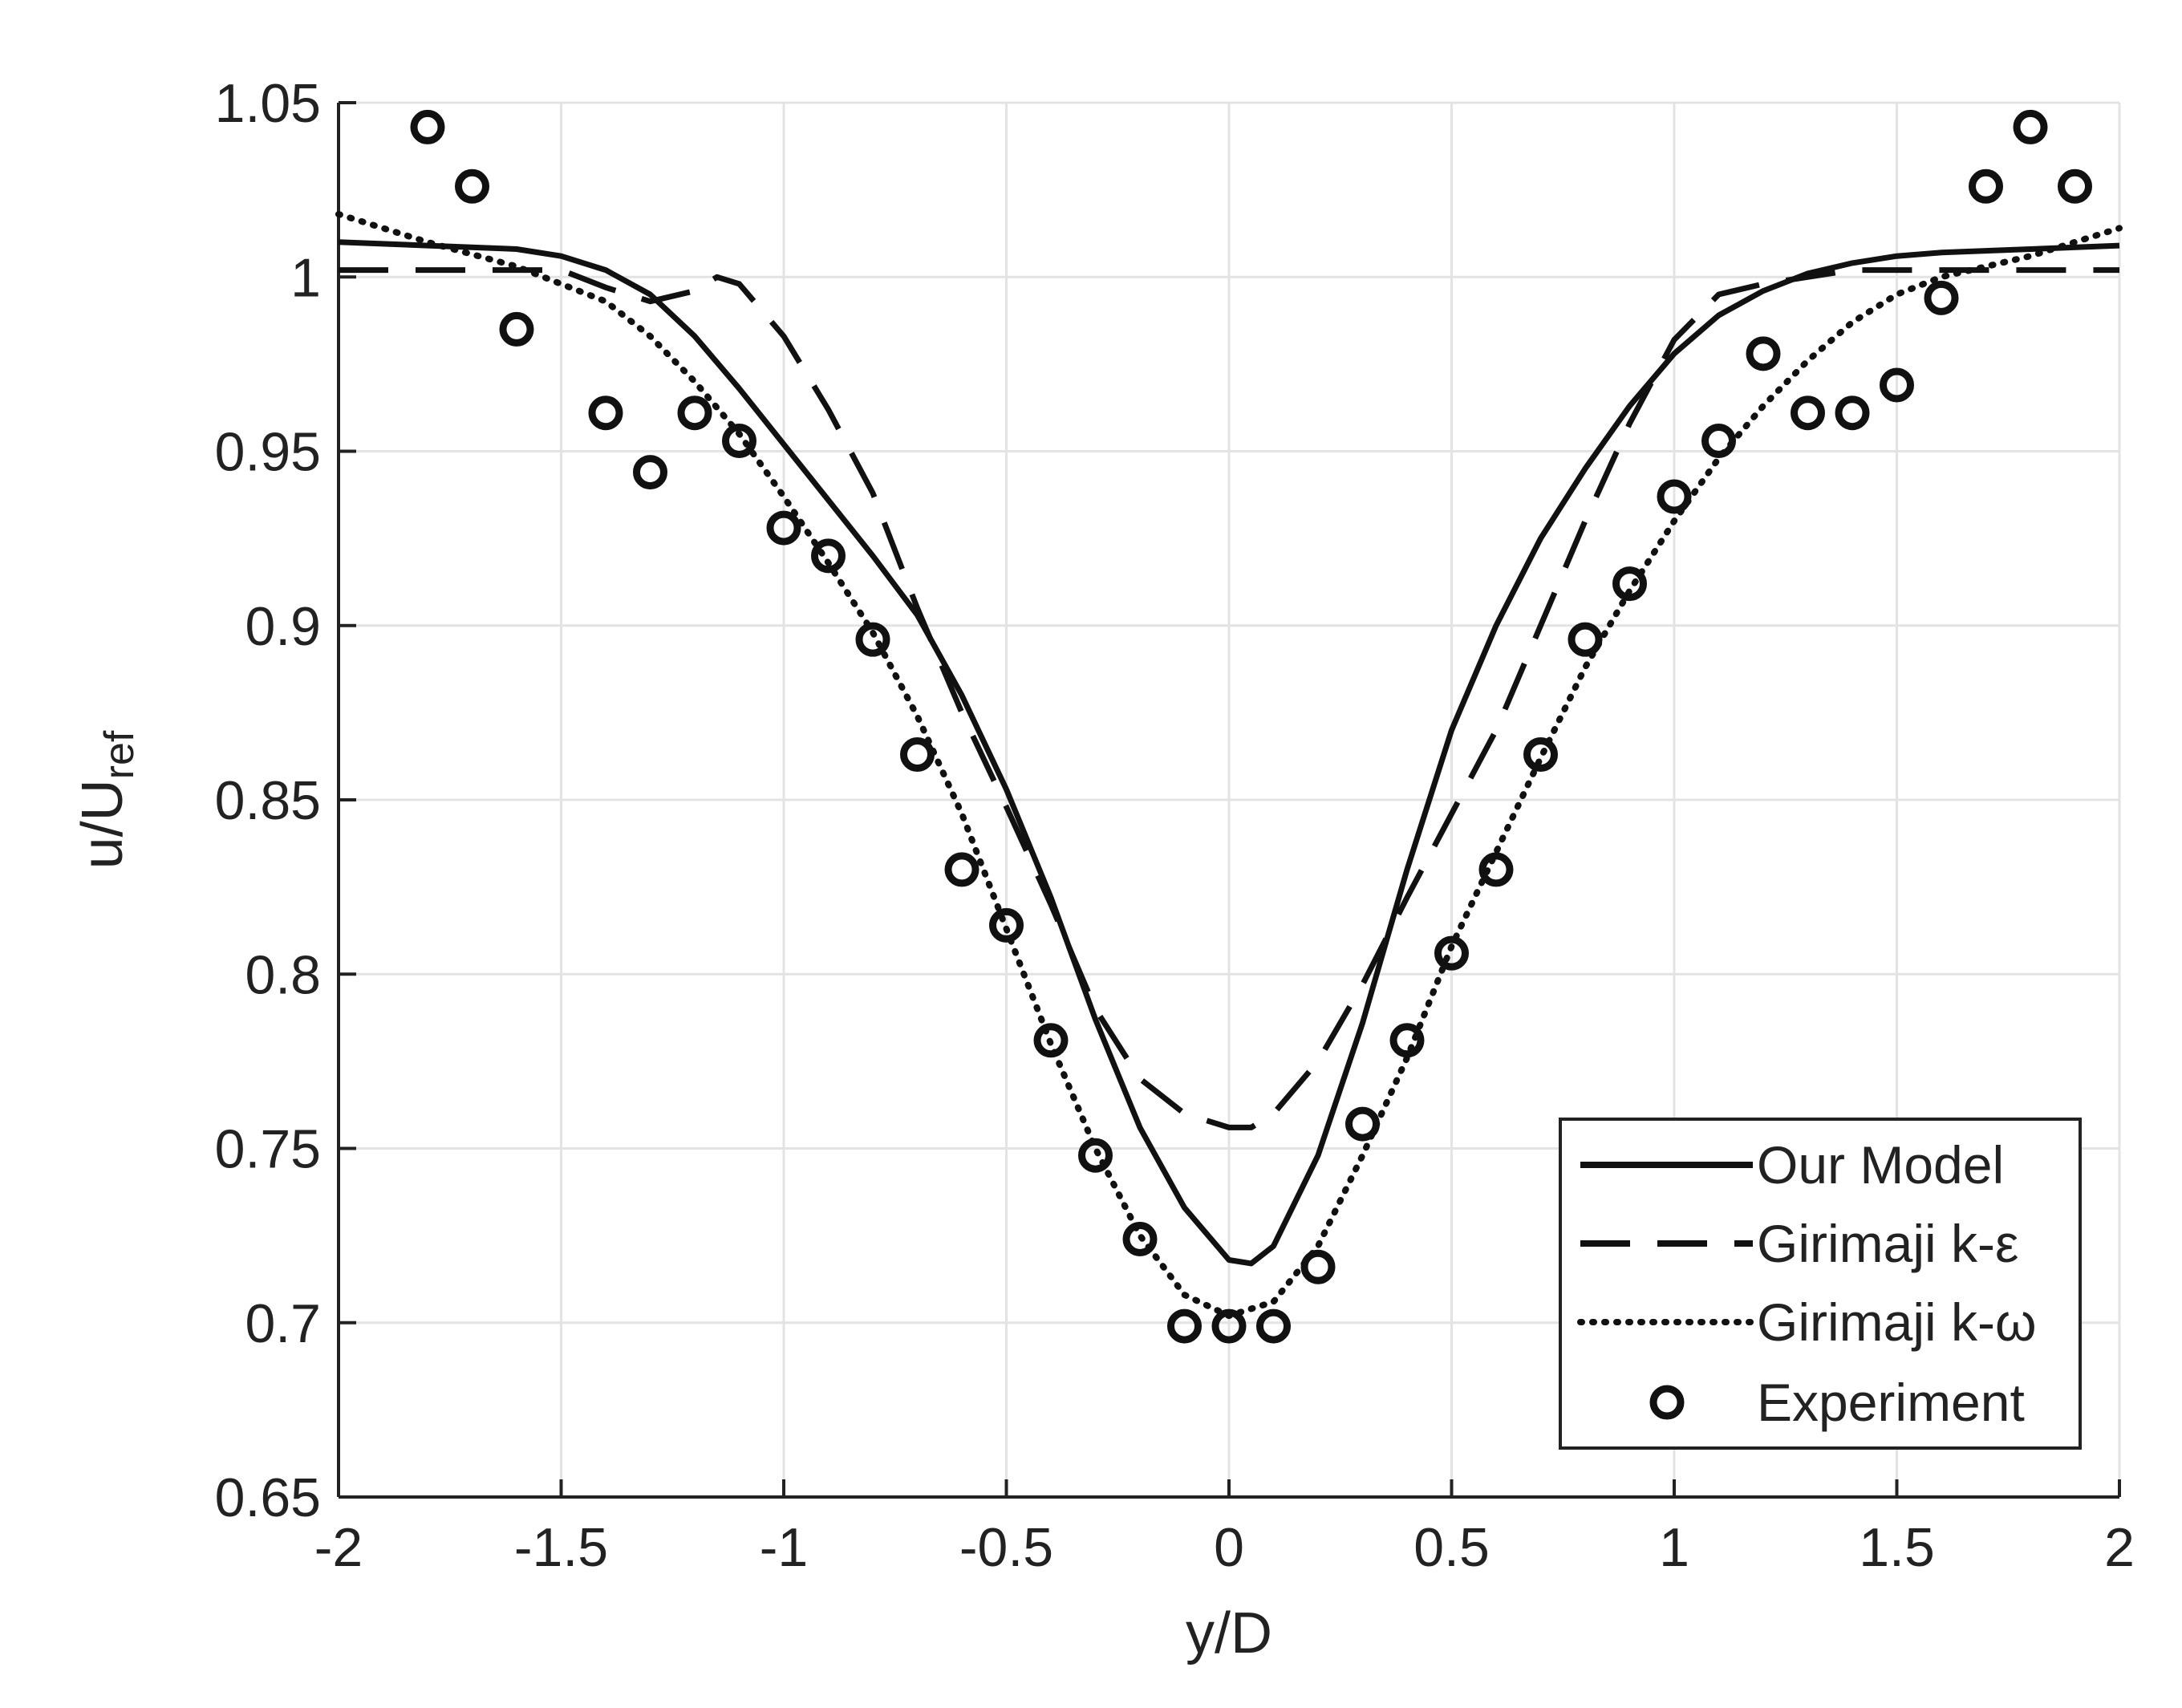 This screenshot has width=2182, height=1708. Describe the element at coordinates (268, 104) in the screenshot. I see `y-tick-label: 1.05` at that location.